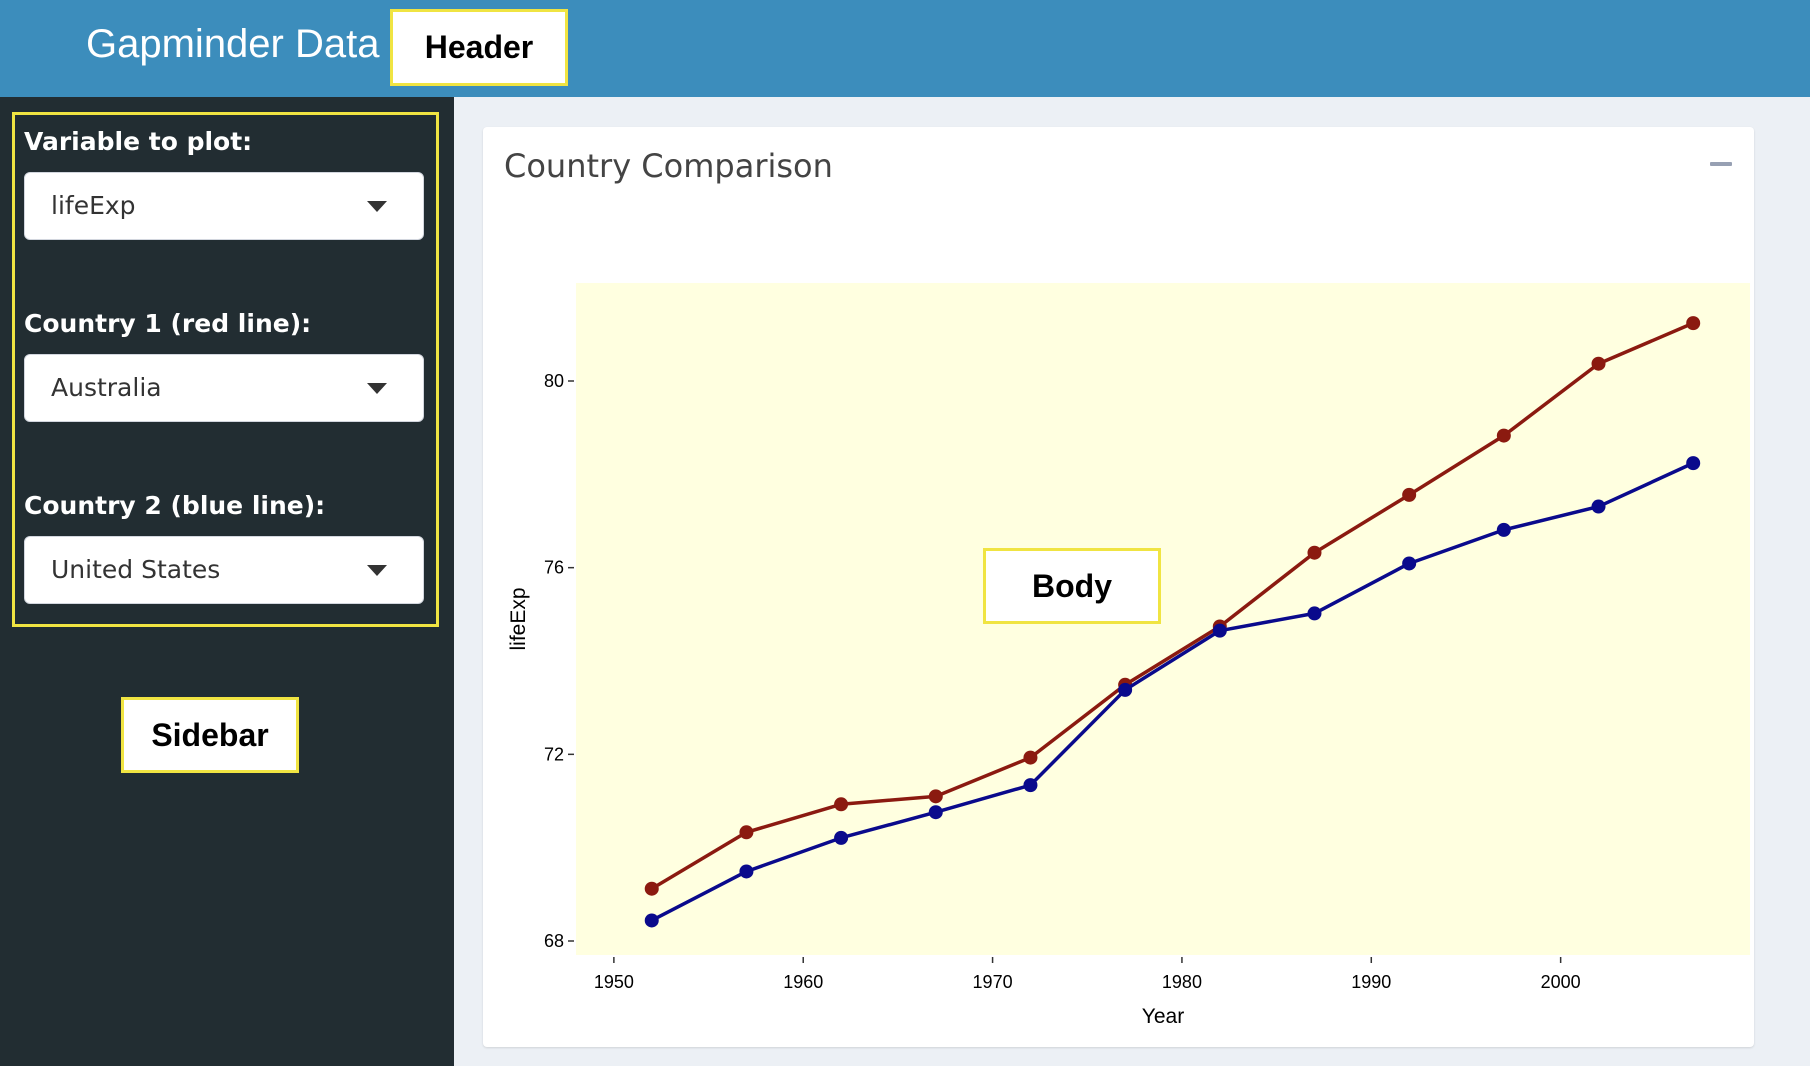 This screenshot has height=1066, width=1810. Describe the element at coordinates (559, 661) in the screenshot. I see `y-axis: 68 72 76 80` at that location.